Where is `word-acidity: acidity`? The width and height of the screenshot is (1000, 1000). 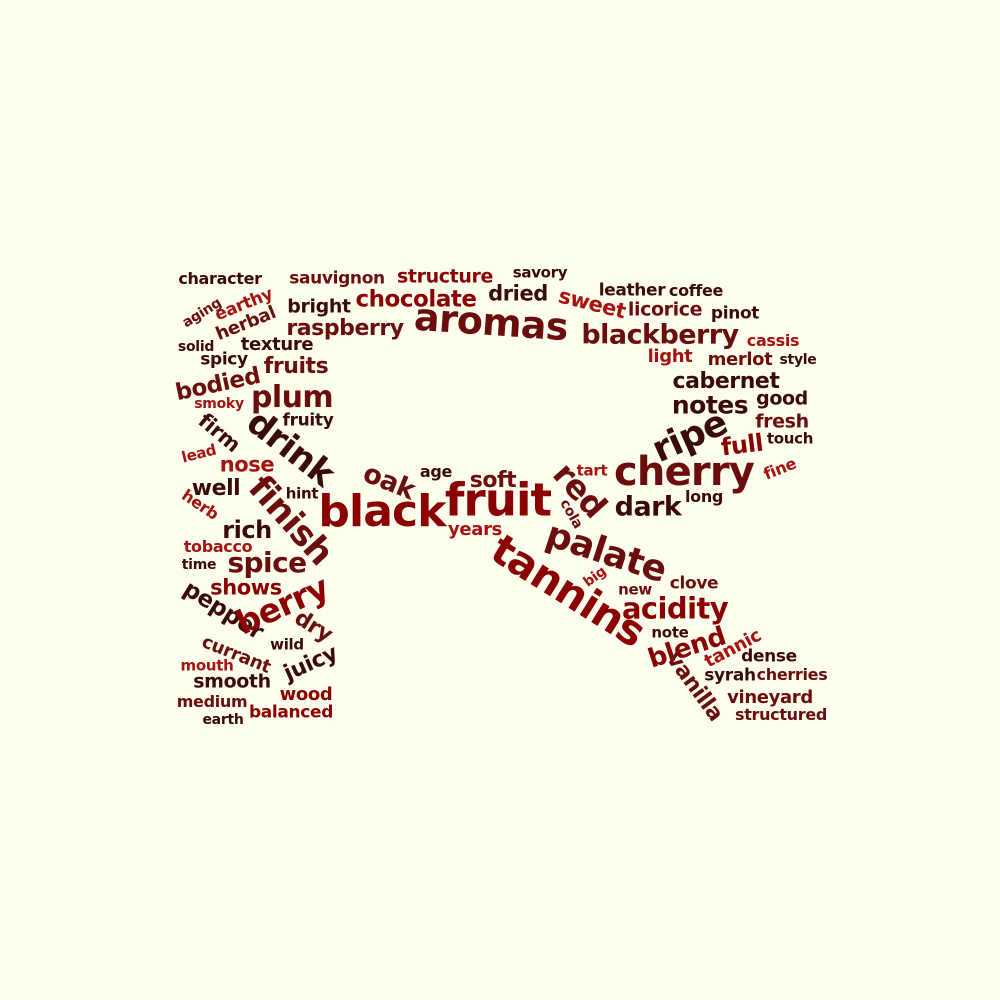 word-acidity: acidity is located at coordinates (675, 608).